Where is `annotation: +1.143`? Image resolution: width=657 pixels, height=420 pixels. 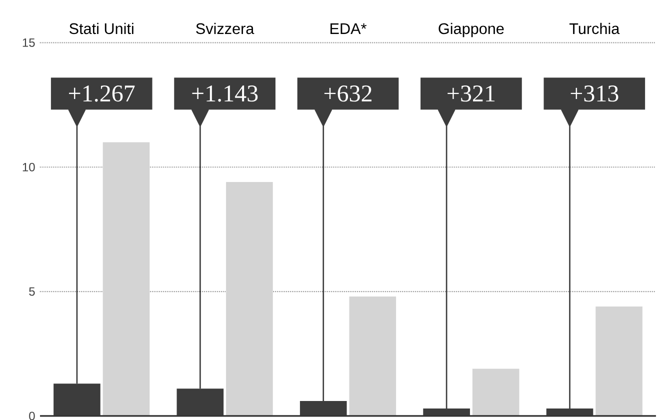 annotation: +1.143 is located at coordinates (225, 93).